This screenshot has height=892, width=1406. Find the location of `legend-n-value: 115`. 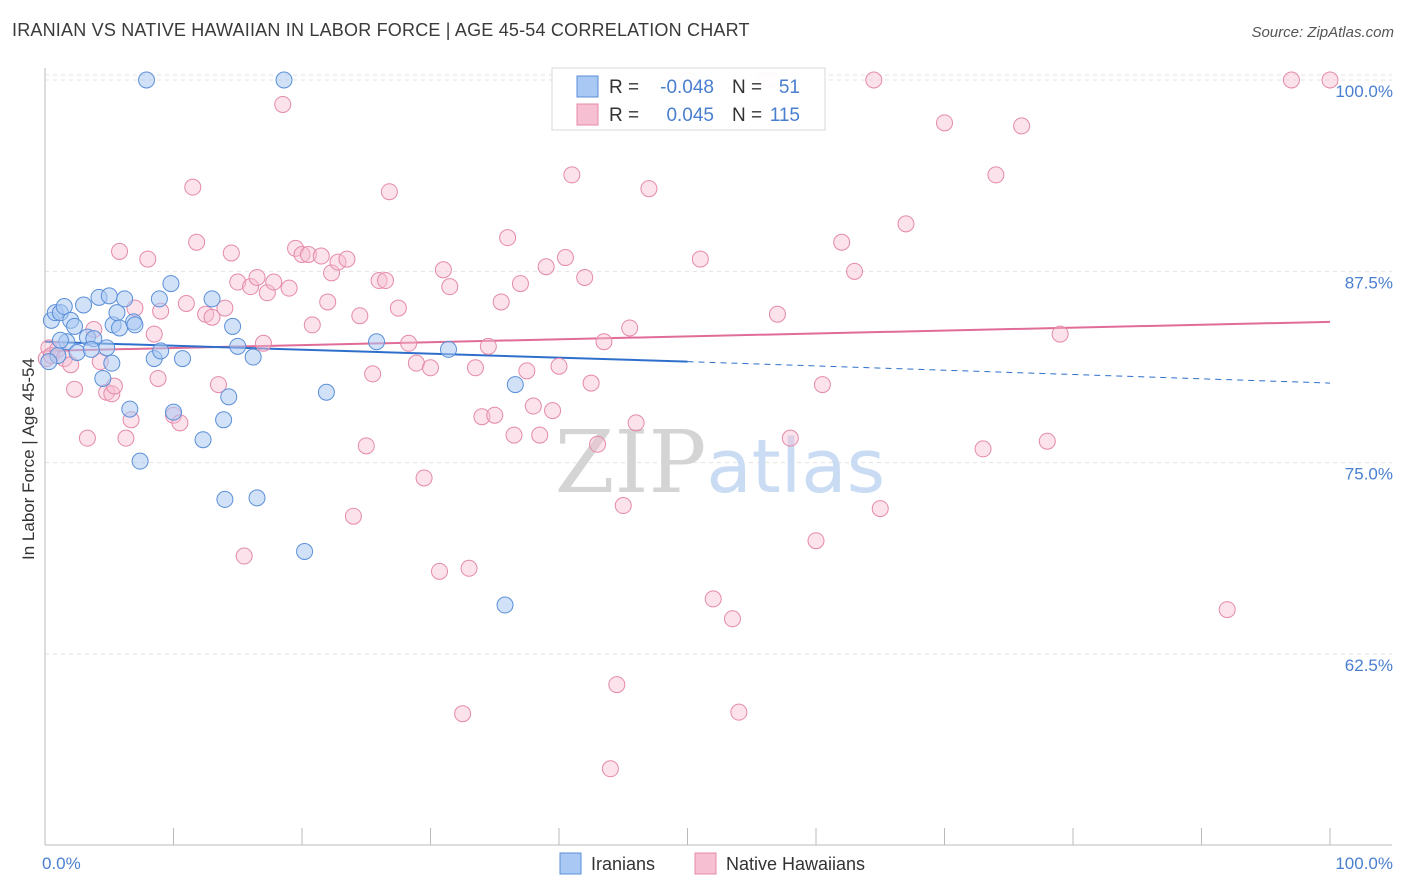

legend-n-value: 115 is located at coordinates (785, 115).